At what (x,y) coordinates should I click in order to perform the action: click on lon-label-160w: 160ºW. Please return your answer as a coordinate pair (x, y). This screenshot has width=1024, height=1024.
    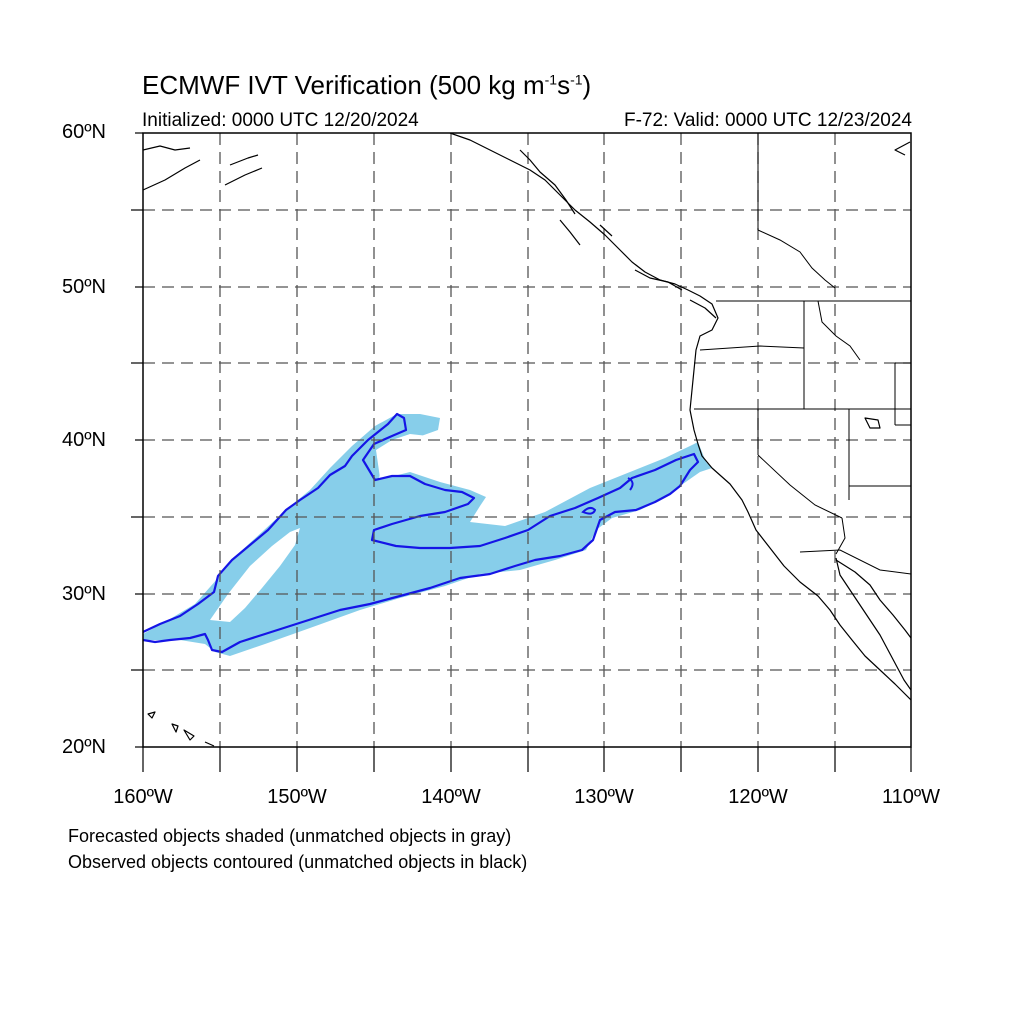
    Looking at the image, I should click on (143, 797).